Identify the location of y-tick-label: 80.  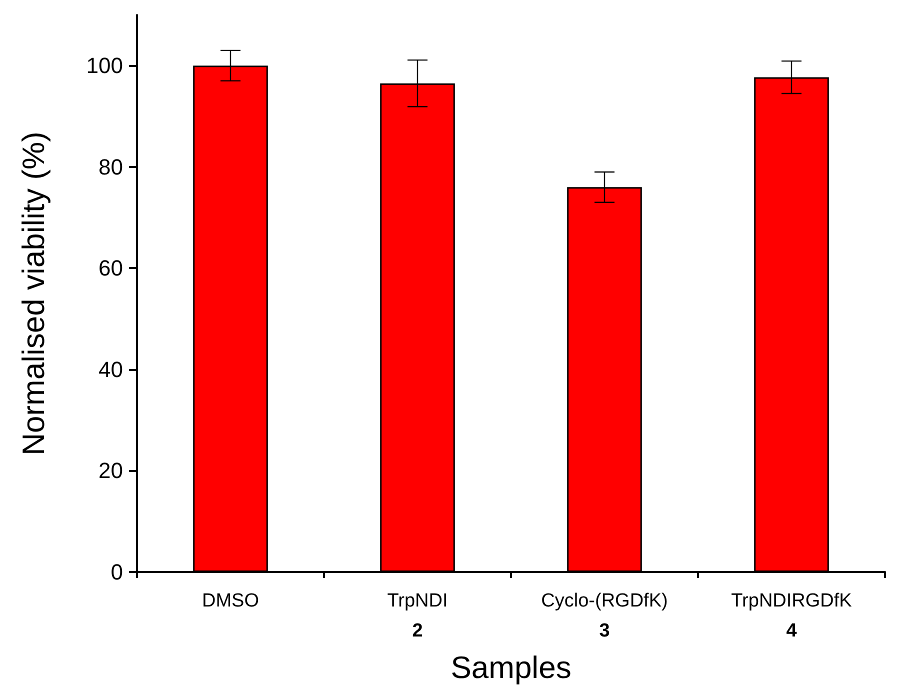
(110, 167).